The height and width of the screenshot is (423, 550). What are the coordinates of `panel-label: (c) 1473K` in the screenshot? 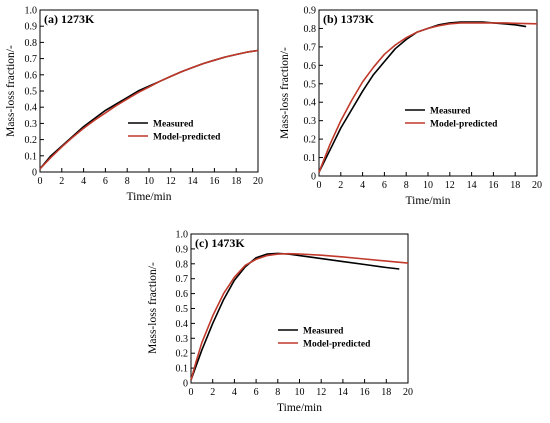 It's located at (220, 243).